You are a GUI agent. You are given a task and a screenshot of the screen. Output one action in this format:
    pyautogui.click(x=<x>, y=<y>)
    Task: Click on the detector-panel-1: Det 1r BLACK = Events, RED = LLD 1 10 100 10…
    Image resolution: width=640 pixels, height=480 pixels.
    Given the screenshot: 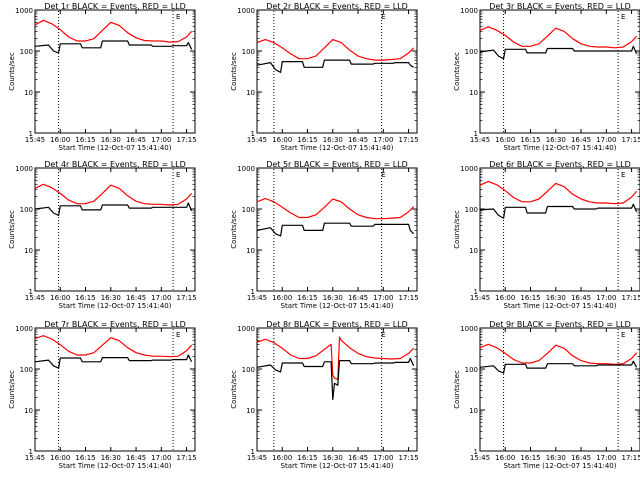 What is the action you would take?
    pyautogui.click(x=102, y=77)
    